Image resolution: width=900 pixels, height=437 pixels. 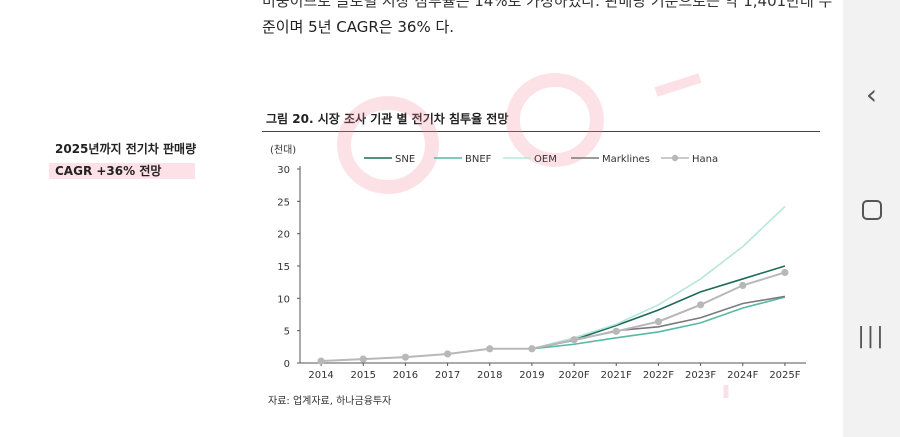 What do you see at coordinates (283, 267) in the screenshot?
I see `y-tick-label: 15` at bounding box center [283, 267].